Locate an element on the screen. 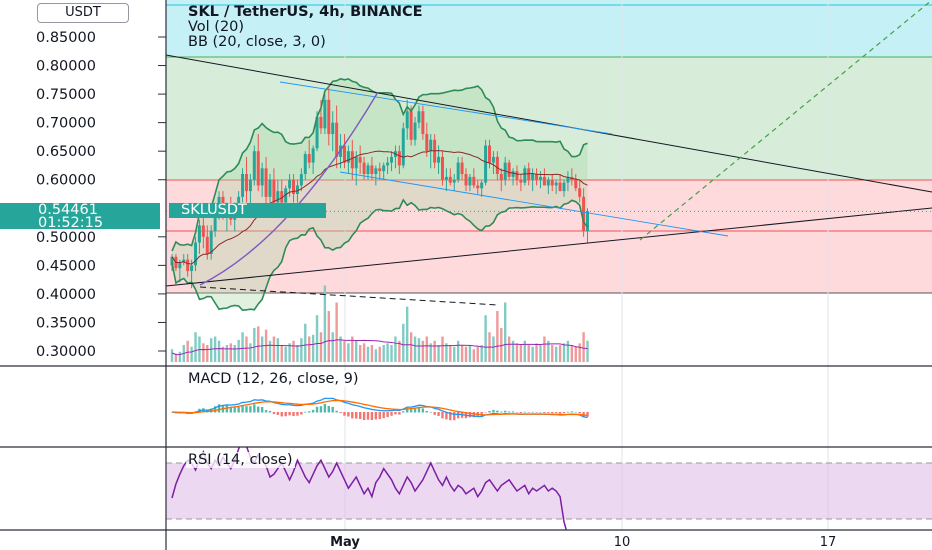 This screenshot has height=550, width=932. rsi-line is located at coordinates (371, 488).